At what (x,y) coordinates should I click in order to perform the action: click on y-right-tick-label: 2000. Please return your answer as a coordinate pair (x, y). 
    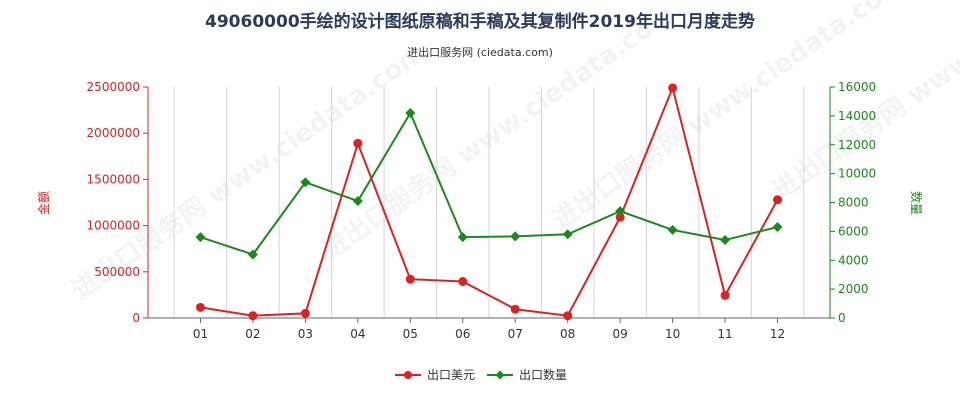
    Looking at the image, I should click on (853, 289).